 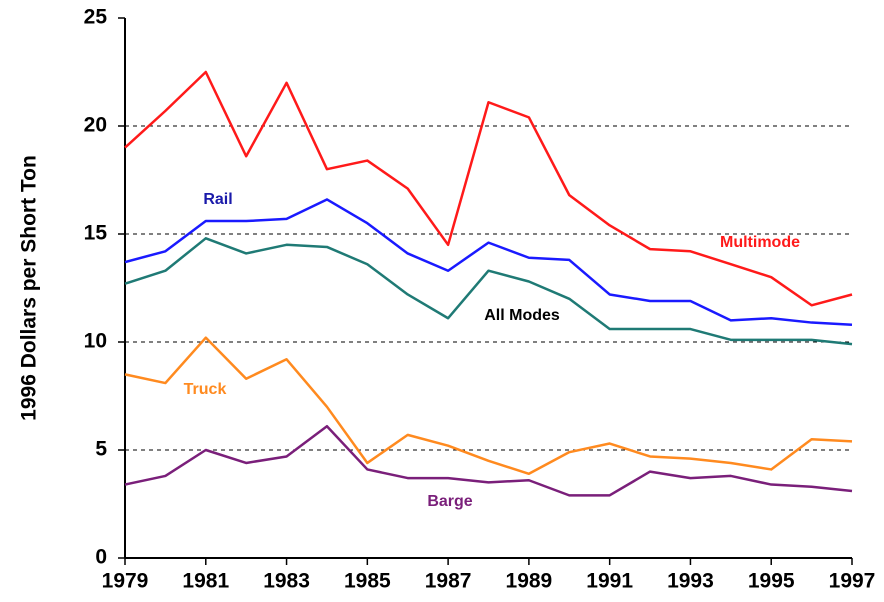 I want to click on y-tick-label: 0, so click(x=101, y=557).